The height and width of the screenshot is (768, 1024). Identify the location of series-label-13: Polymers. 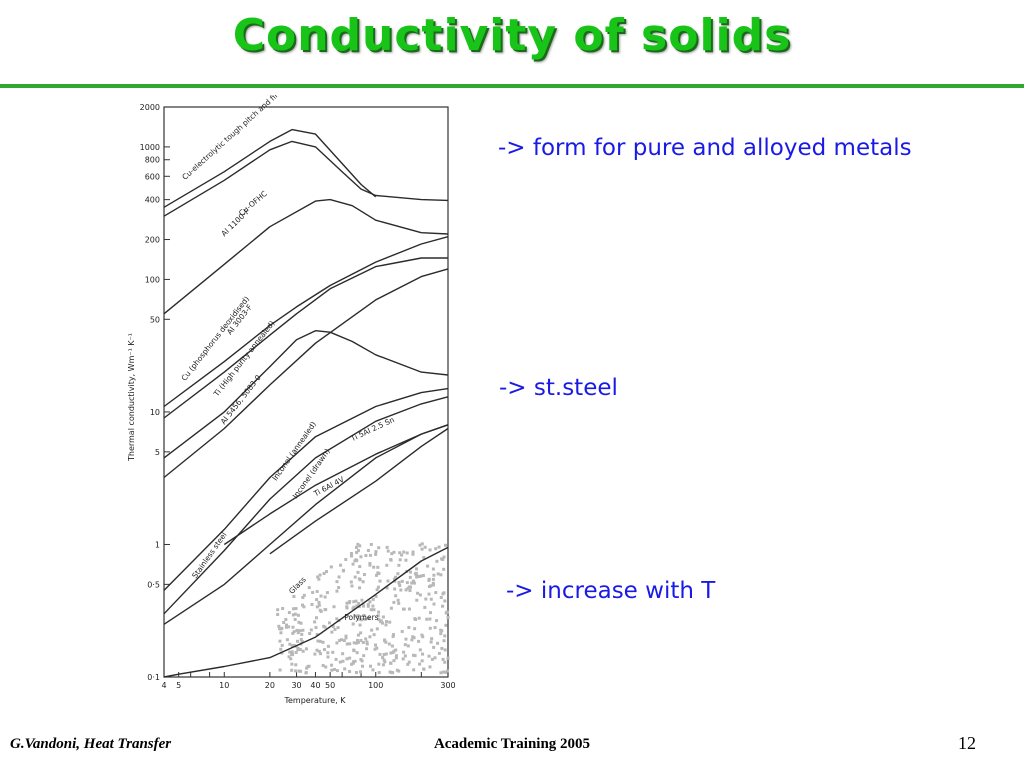
(361, 617).